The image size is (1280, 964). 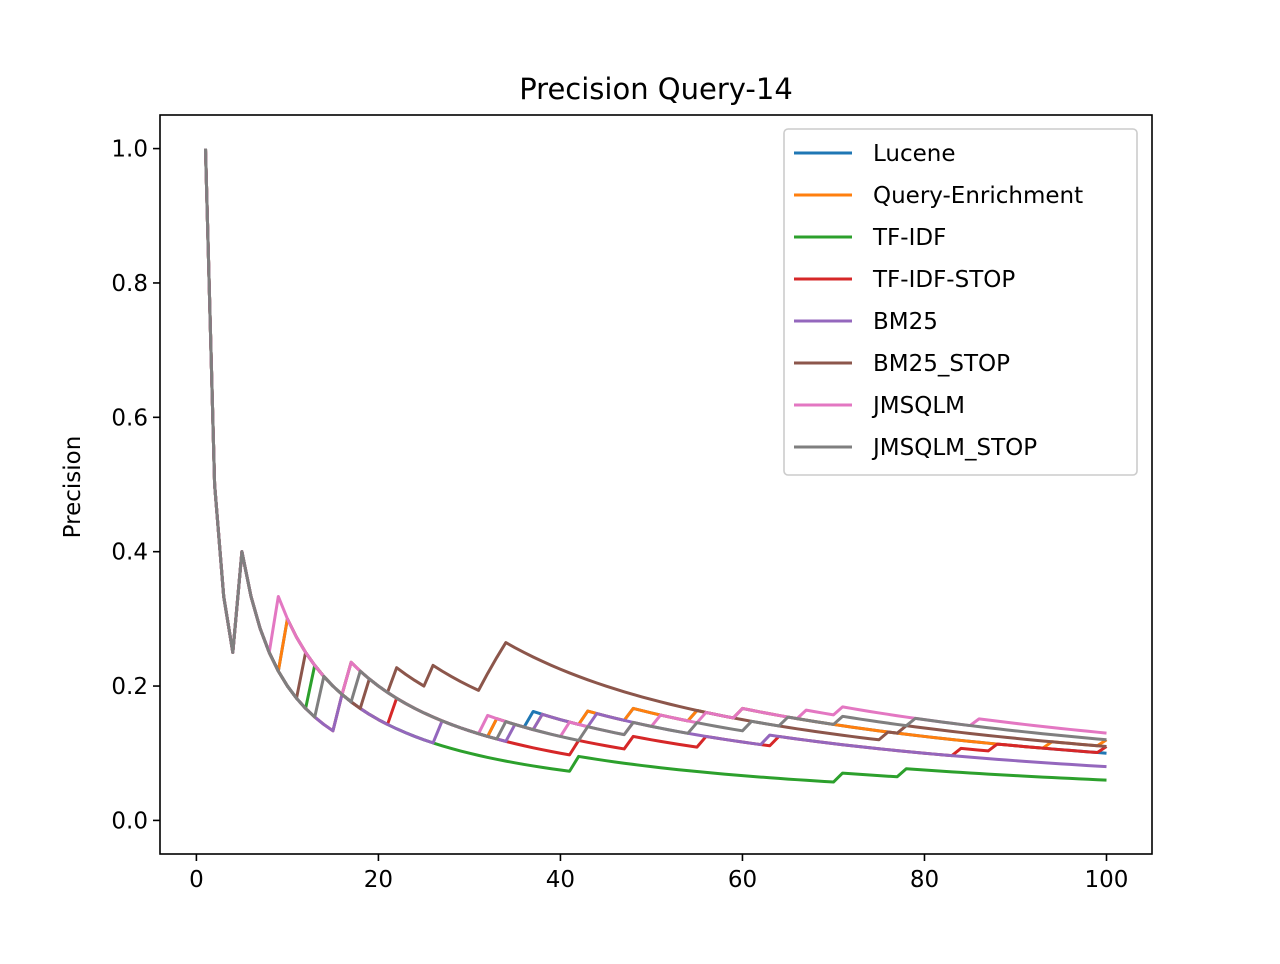 What do you see at coordinates (918, 406) in the screenshot?
I see `legend-label-6: JMSQLM` at bounding box center [918, 406].